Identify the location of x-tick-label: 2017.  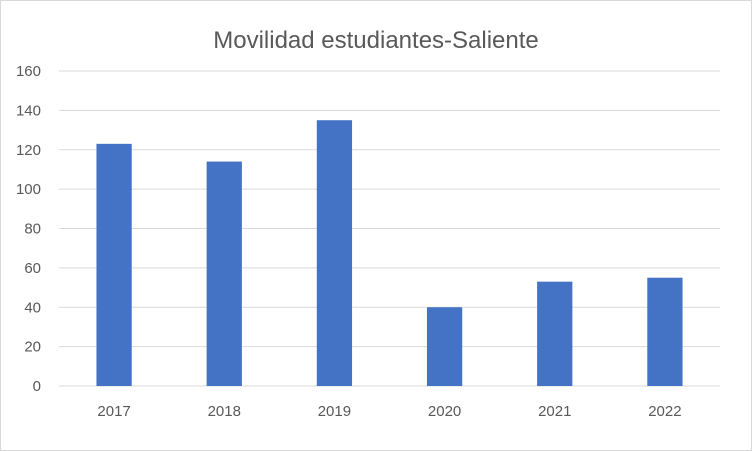
(113, 411).